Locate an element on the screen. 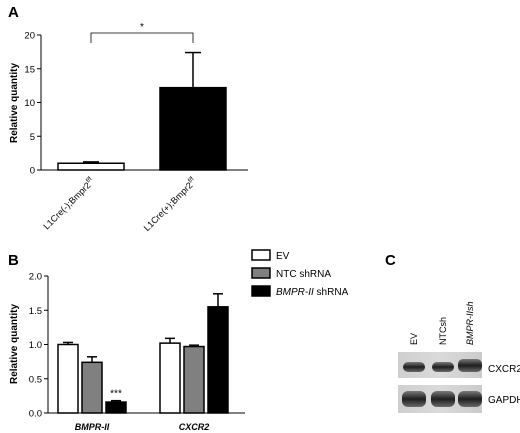 The width and height of the screenshot is (520, 433). chart-b-category-label: BMPR-II is located at coordinates (92, 427).